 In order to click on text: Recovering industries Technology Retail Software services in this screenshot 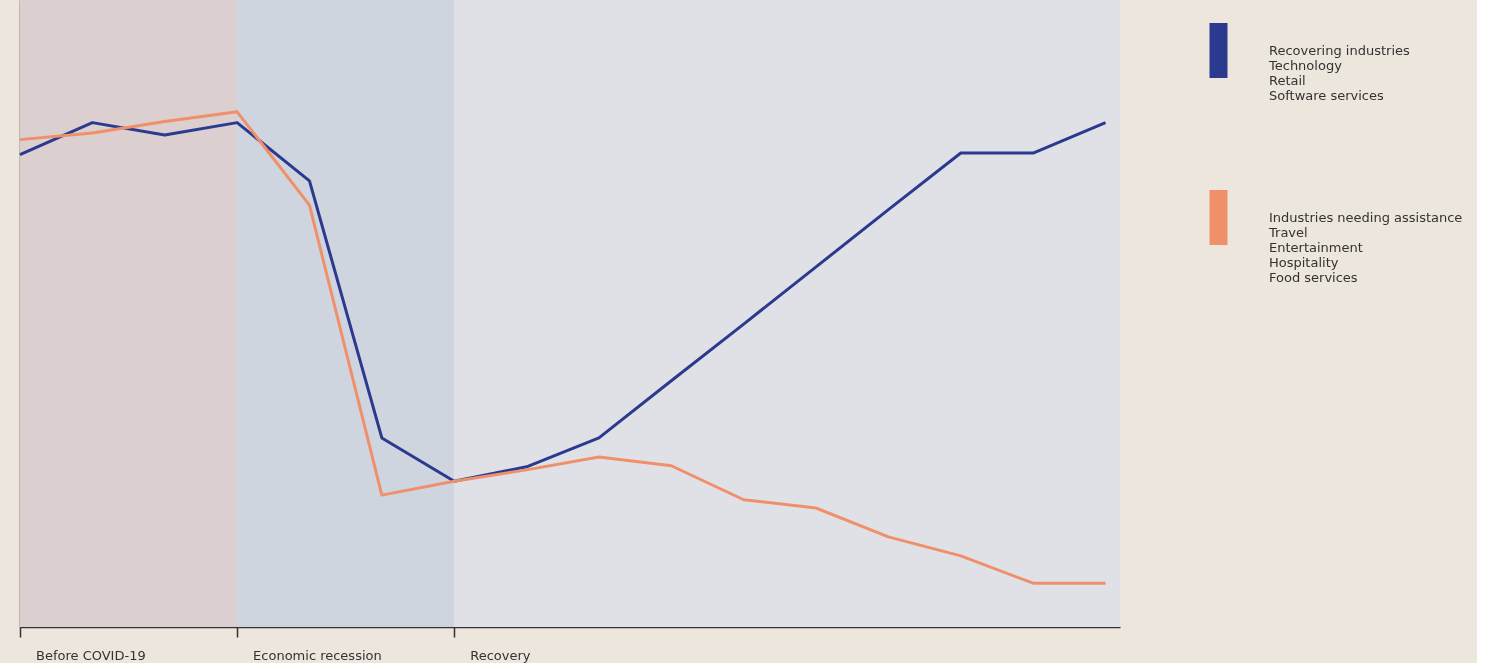, I will do `click(1339, 72)`.